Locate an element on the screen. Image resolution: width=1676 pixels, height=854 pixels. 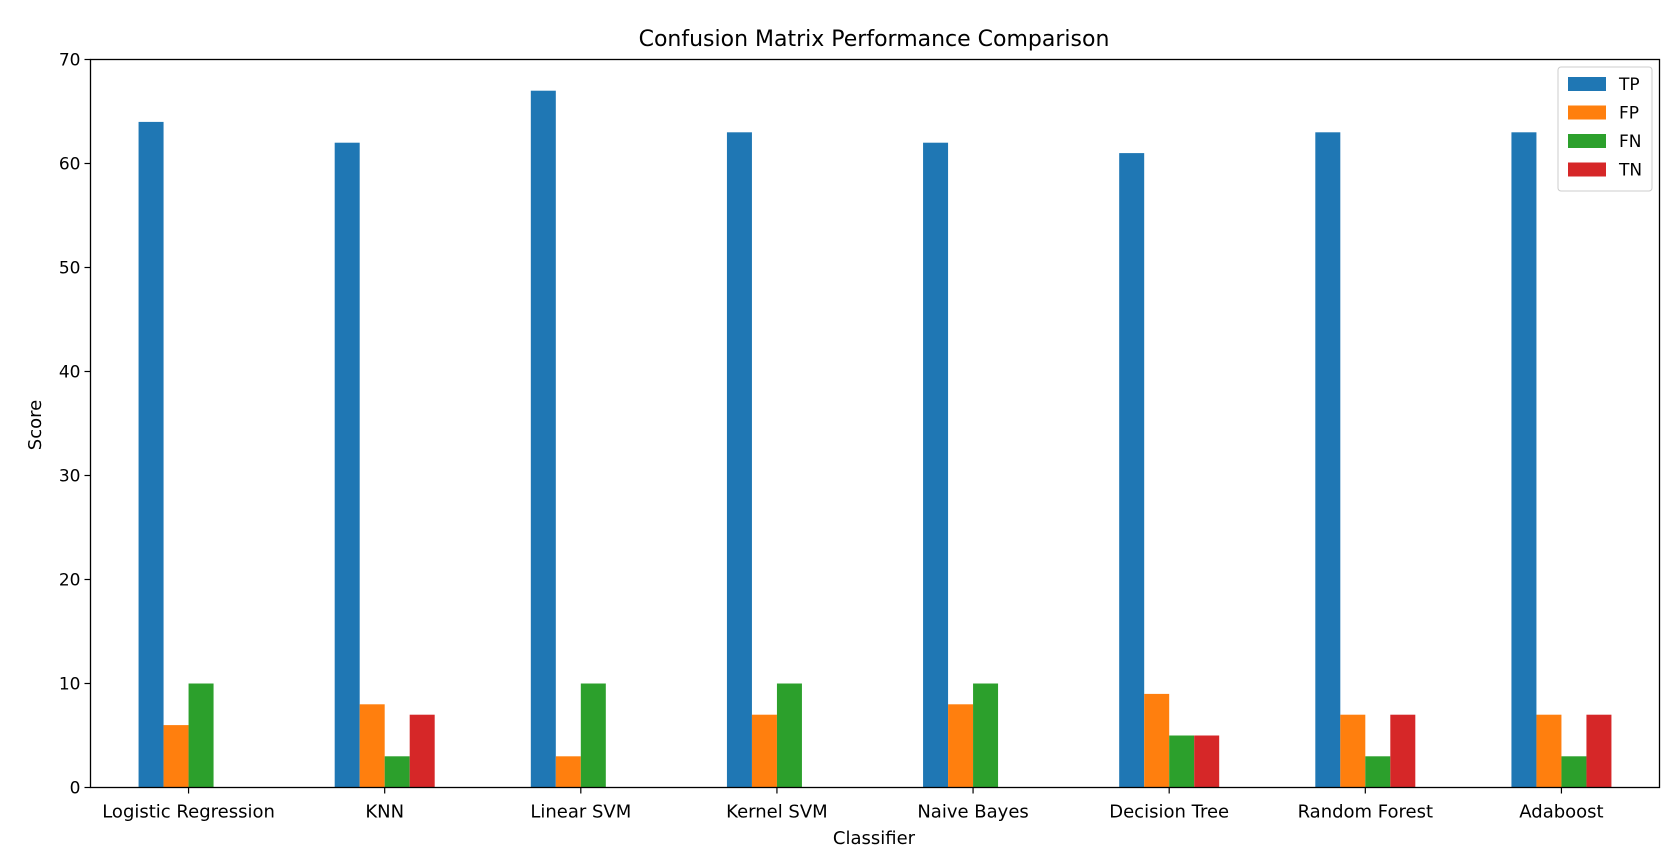
x-tick-label: Random Forest is located at coordinates (1365, 812).